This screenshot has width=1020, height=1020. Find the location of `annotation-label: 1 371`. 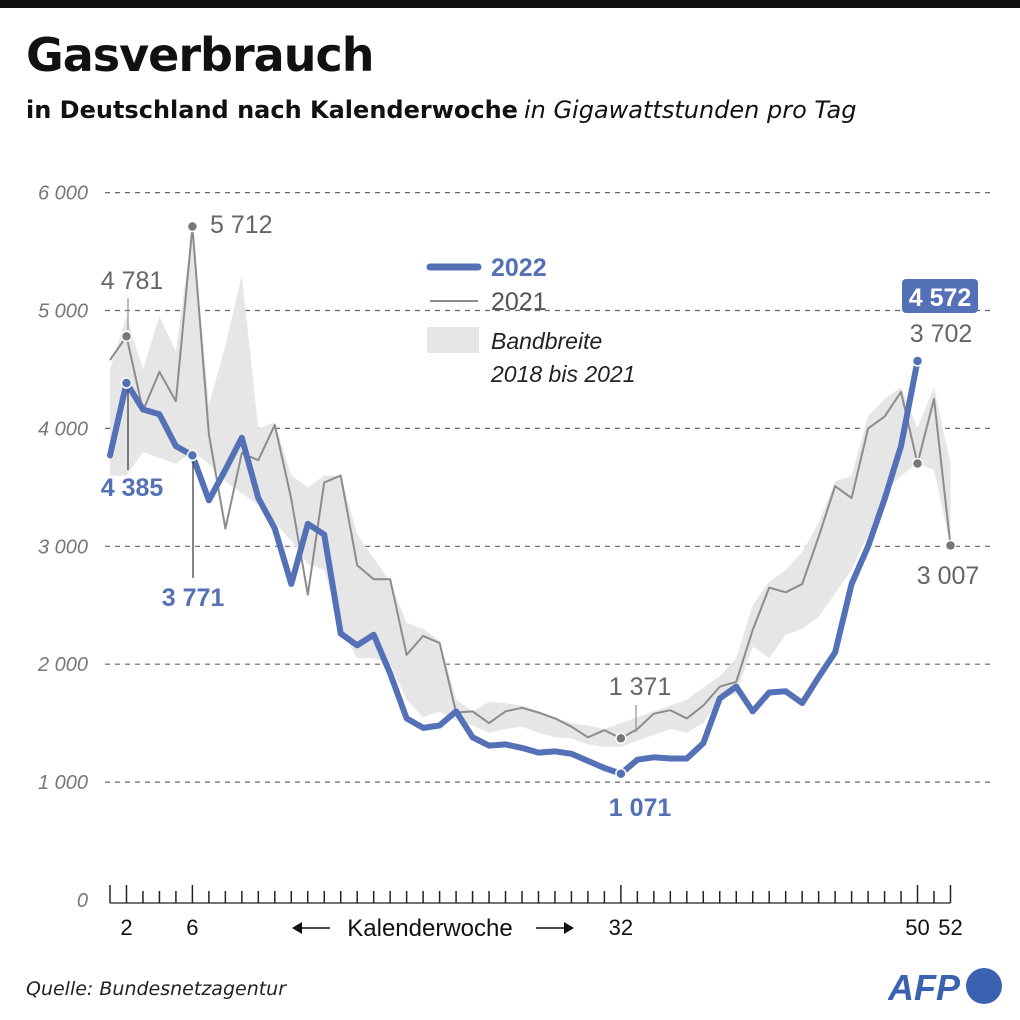

annotation-label: 1 371 is located at coordinates (640, 687).